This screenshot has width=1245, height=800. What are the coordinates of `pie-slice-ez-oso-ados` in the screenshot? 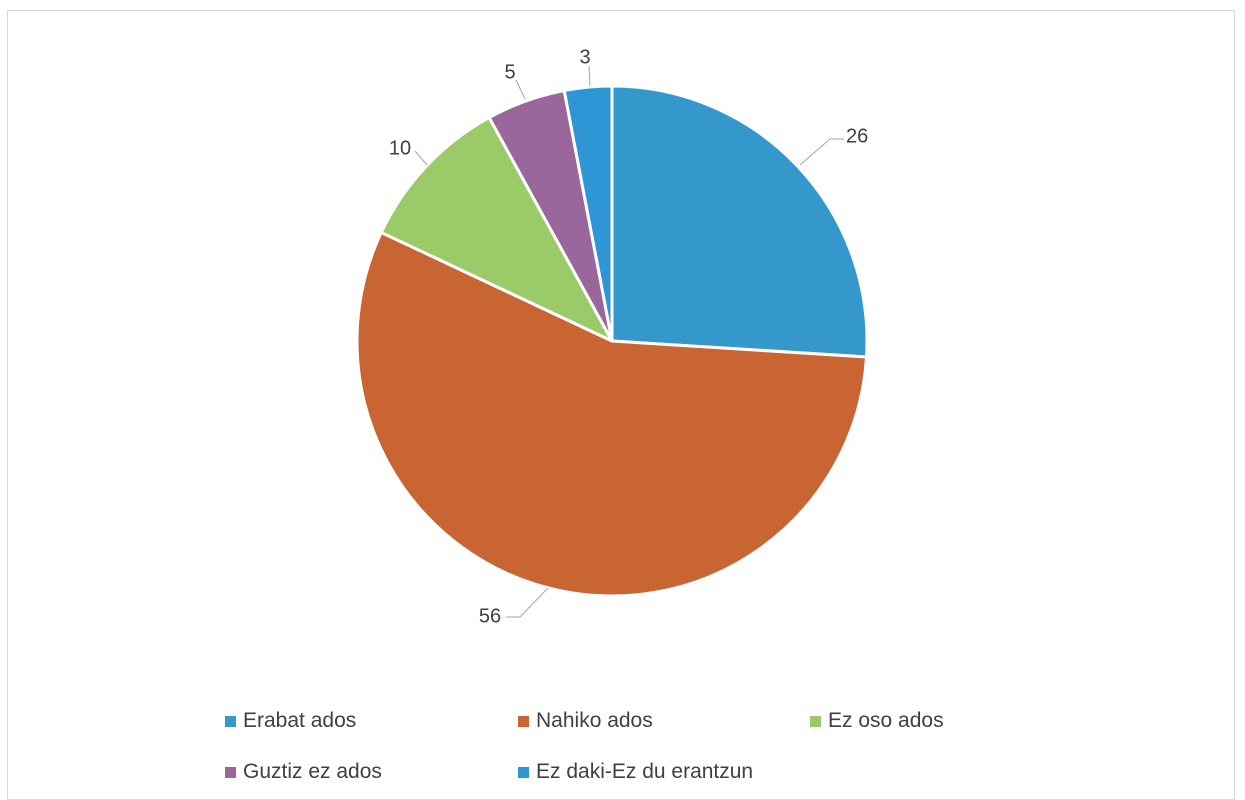 It's located at (496, 229).